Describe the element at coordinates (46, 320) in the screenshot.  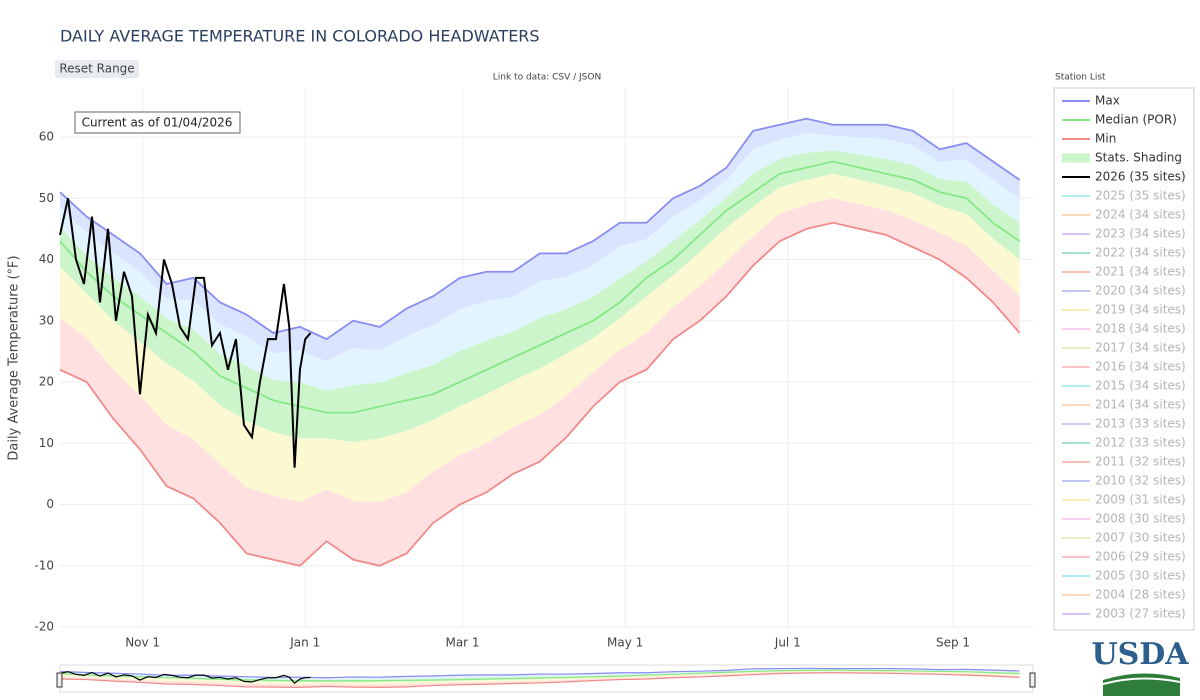
I see `y-tick-label: 30` at that location.